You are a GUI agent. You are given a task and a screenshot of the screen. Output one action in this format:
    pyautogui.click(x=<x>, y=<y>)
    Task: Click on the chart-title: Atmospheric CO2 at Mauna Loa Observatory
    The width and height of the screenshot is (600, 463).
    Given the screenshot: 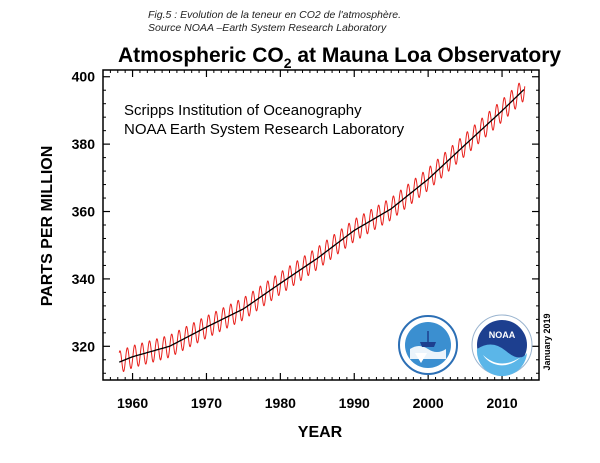 What is the action you would take?
    pyautogui.click(x=339, y=57)
    